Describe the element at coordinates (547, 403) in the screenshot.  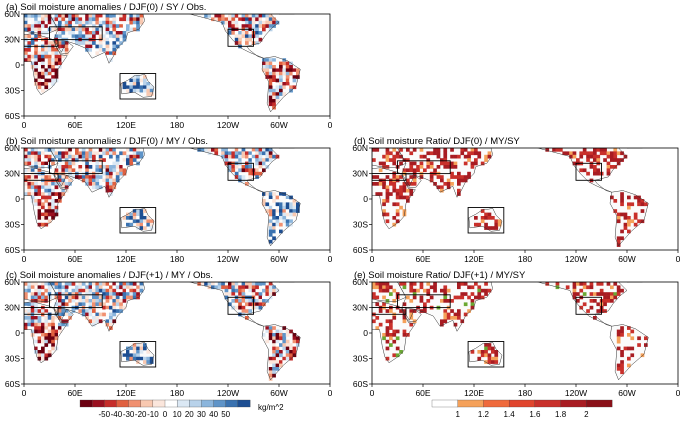
I see `ratio-colorbar-swatch` at that location.